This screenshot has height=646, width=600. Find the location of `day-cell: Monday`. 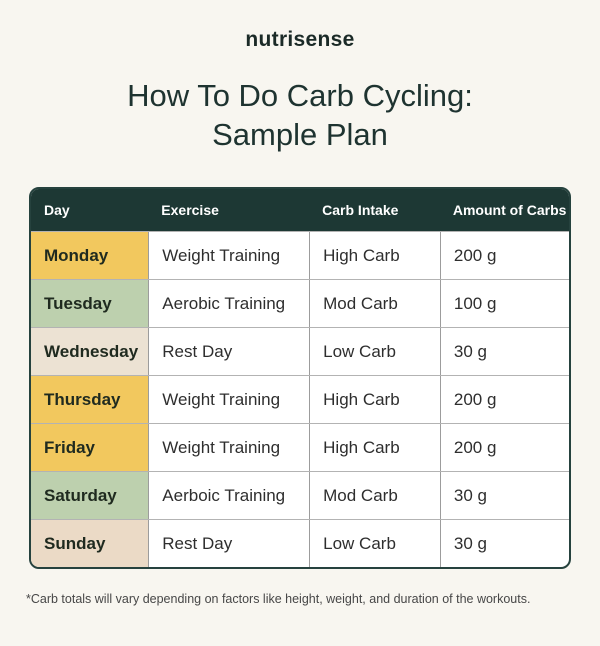

day-cell: Monday is located at coordinates (90, 255).